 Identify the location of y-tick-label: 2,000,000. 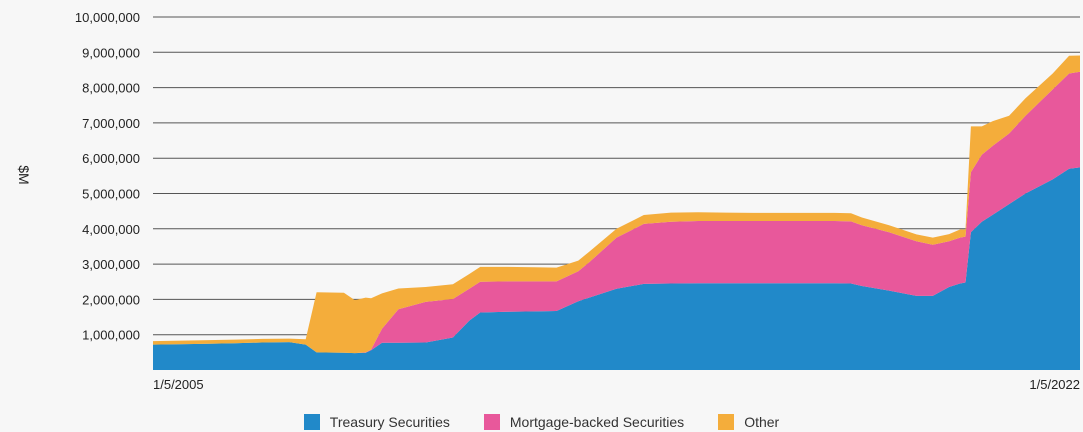
(111, 299).